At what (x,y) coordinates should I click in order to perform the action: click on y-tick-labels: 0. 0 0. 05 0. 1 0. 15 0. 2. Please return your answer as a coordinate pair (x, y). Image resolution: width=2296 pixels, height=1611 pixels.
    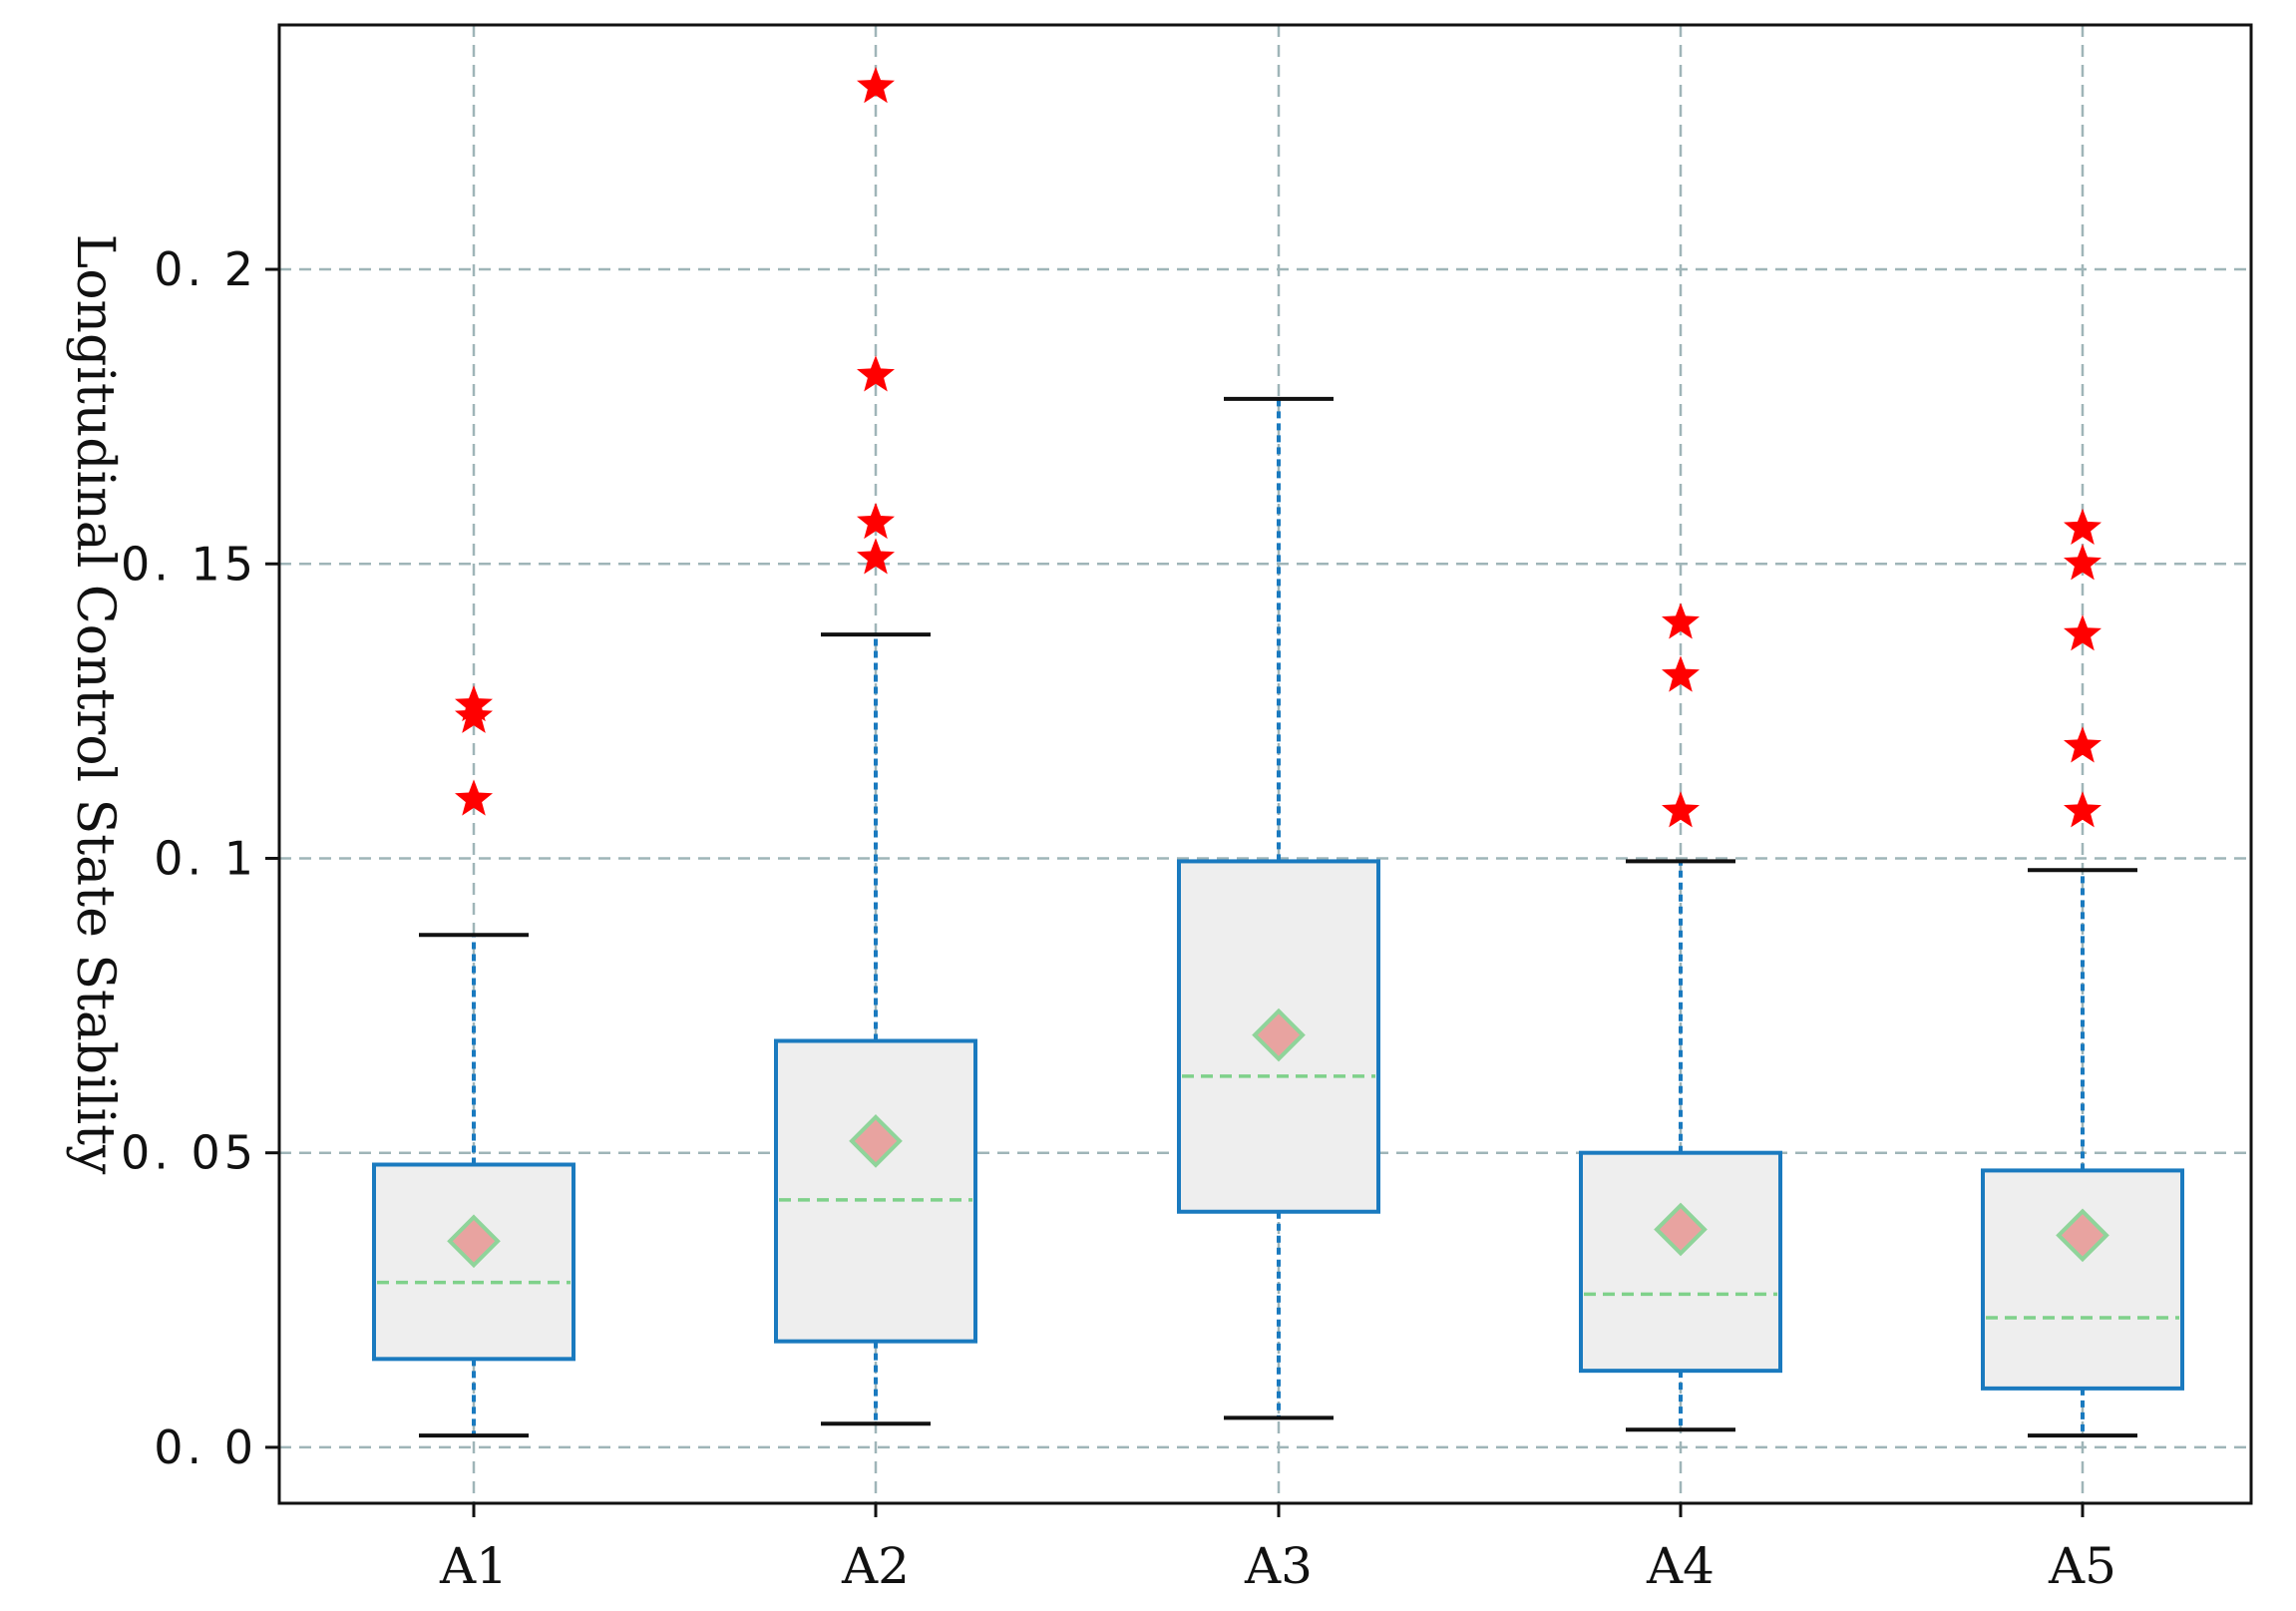
    Looking at the image, I should click on (200, 858).